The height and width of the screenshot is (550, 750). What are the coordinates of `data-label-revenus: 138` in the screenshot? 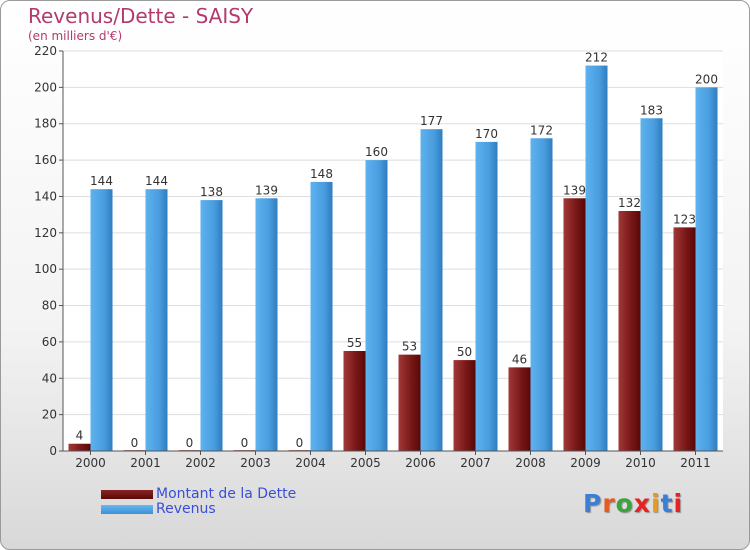 It's located at (211, 192).